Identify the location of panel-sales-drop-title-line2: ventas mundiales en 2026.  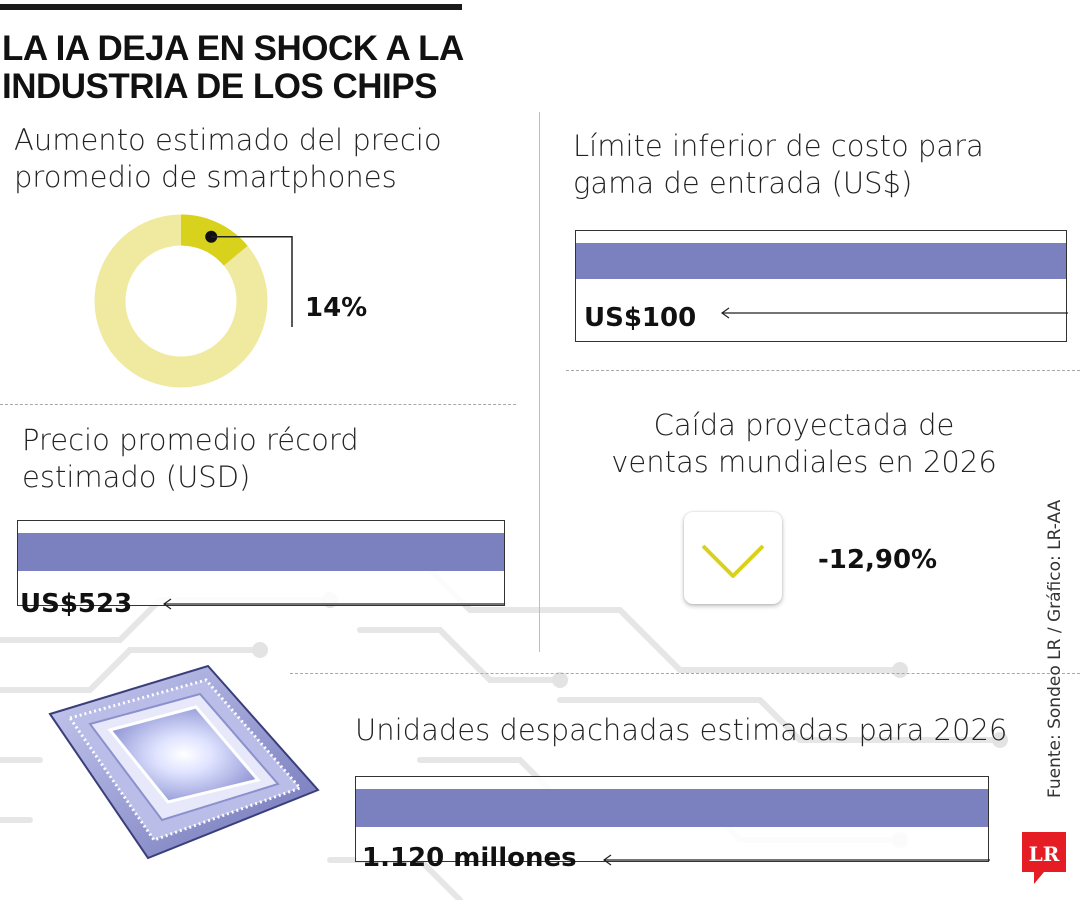
(804, 462).